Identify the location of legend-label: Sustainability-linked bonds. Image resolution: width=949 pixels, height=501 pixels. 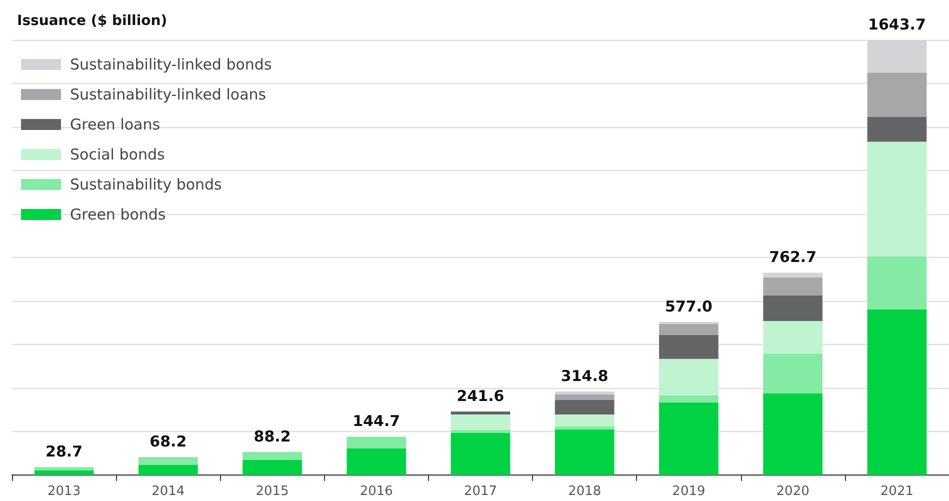
(171, 65).